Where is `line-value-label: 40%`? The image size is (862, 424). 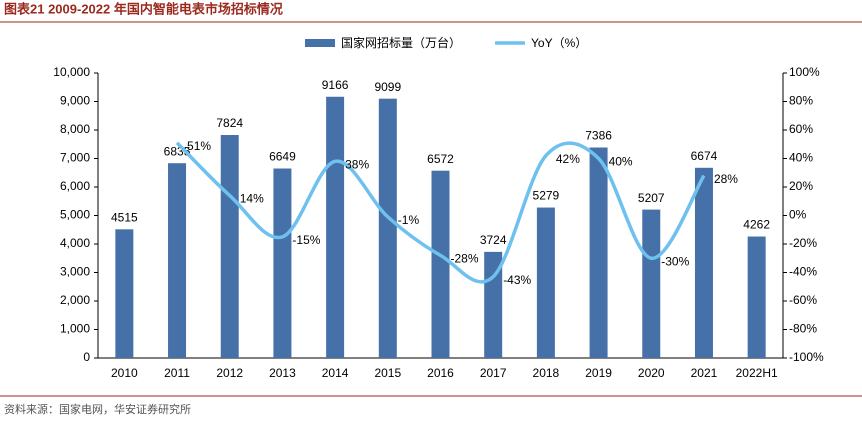
line-value-label: 40% is located at coordinates (621, 162).